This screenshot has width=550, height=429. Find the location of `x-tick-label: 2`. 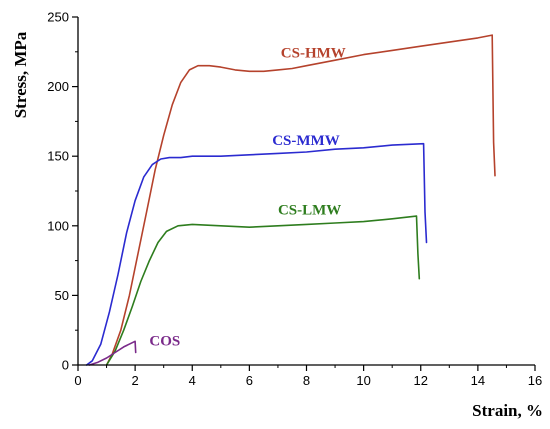

x-tick-label: 2 is located at coordinates (135, 380).